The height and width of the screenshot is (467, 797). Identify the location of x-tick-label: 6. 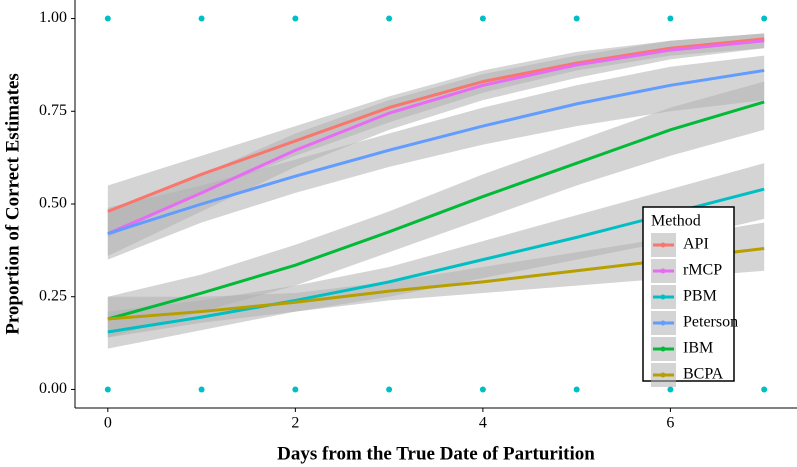
(670, 423).